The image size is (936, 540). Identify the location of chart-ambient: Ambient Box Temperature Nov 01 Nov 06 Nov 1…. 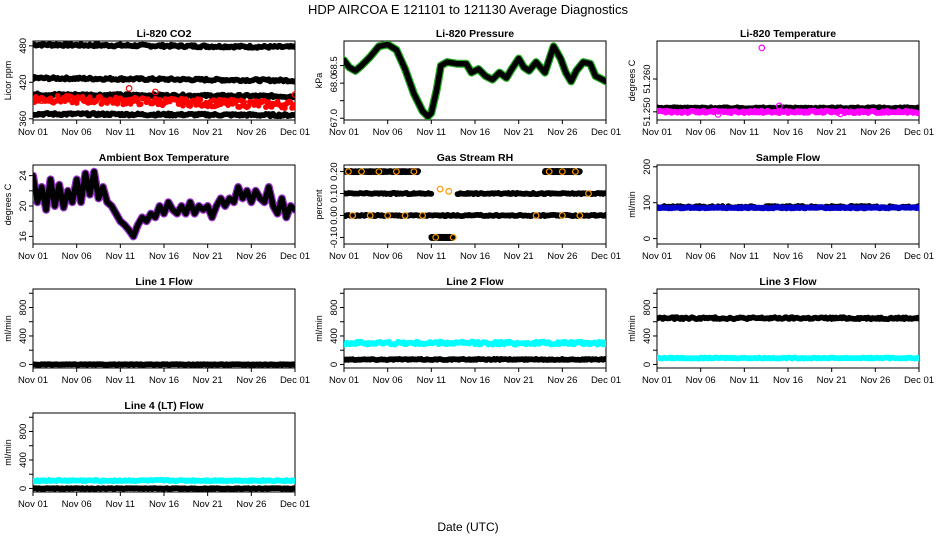
(156, 207).